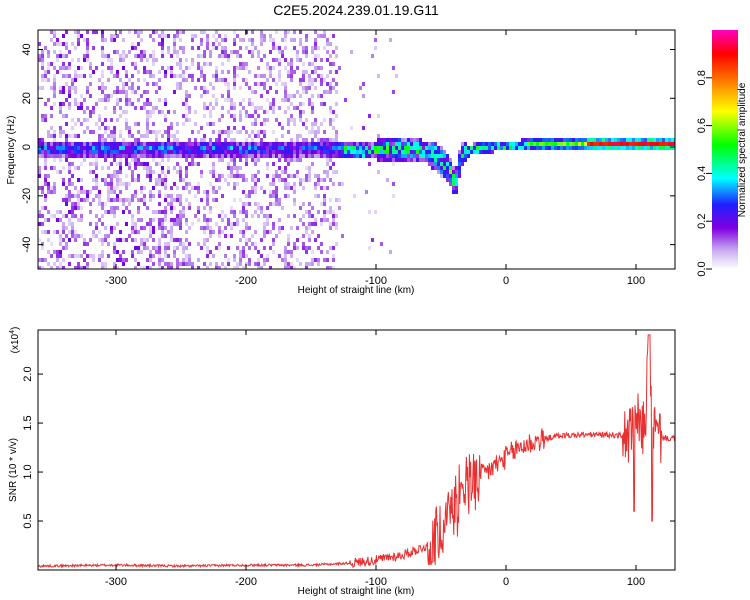 This screenshot has height=600, width=750. I want to click on spectrogram-xtick-label: -200, so click(246, 281).